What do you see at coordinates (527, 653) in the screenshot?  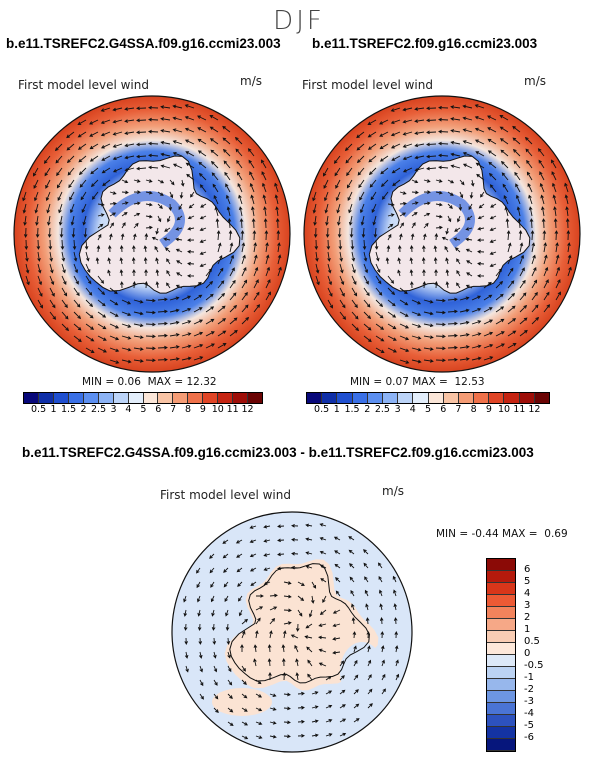 I see `colorbar-tick-label: 0` at bounding box center [527, 653].